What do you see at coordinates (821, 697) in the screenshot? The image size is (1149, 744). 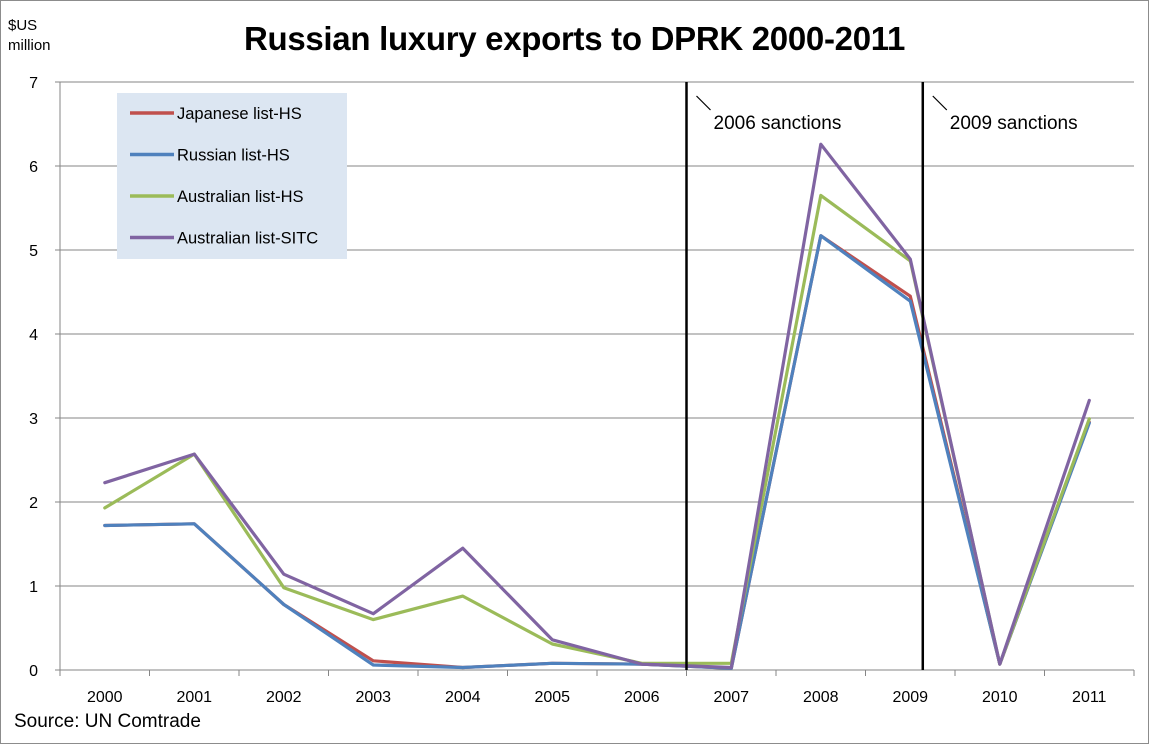 I see `x-tick-label: 2008` at bounding box center [821, 697].